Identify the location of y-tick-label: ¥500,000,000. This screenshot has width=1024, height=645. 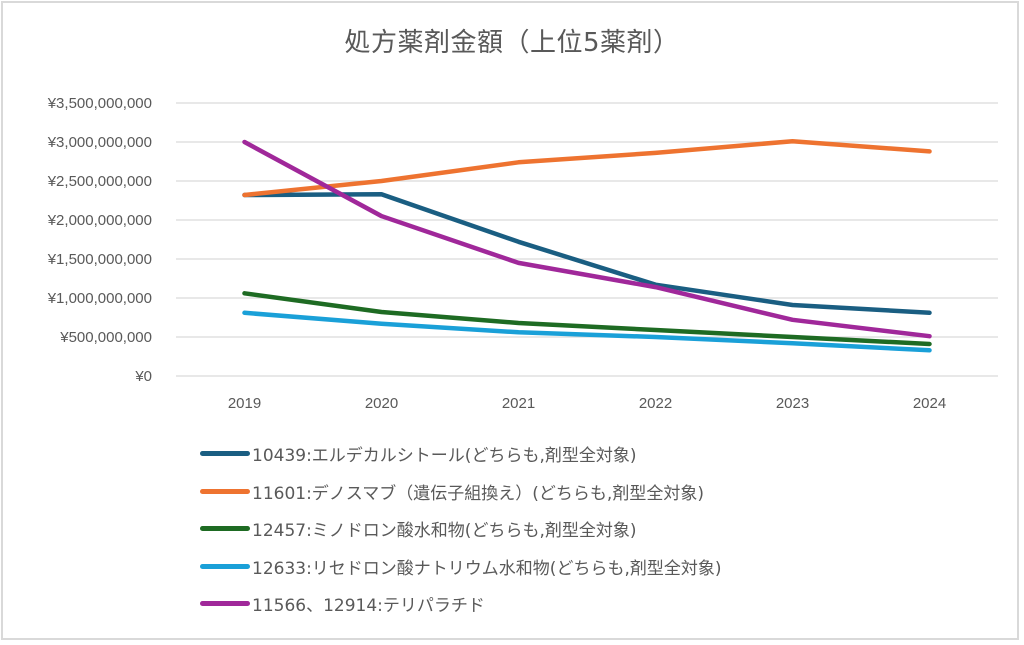
(105, 337).